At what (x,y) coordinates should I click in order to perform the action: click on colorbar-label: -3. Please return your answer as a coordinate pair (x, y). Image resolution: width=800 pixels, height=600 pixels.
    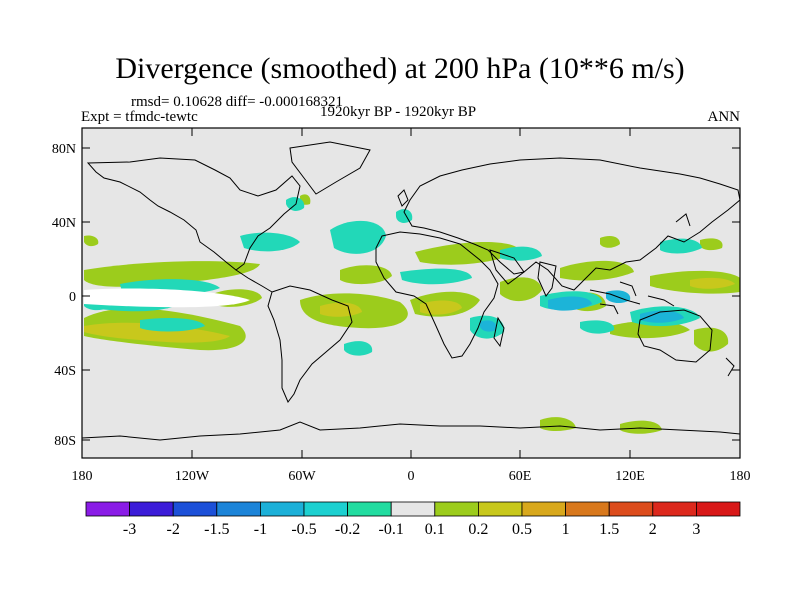
    Looking at the image, I should click on (129, 529).